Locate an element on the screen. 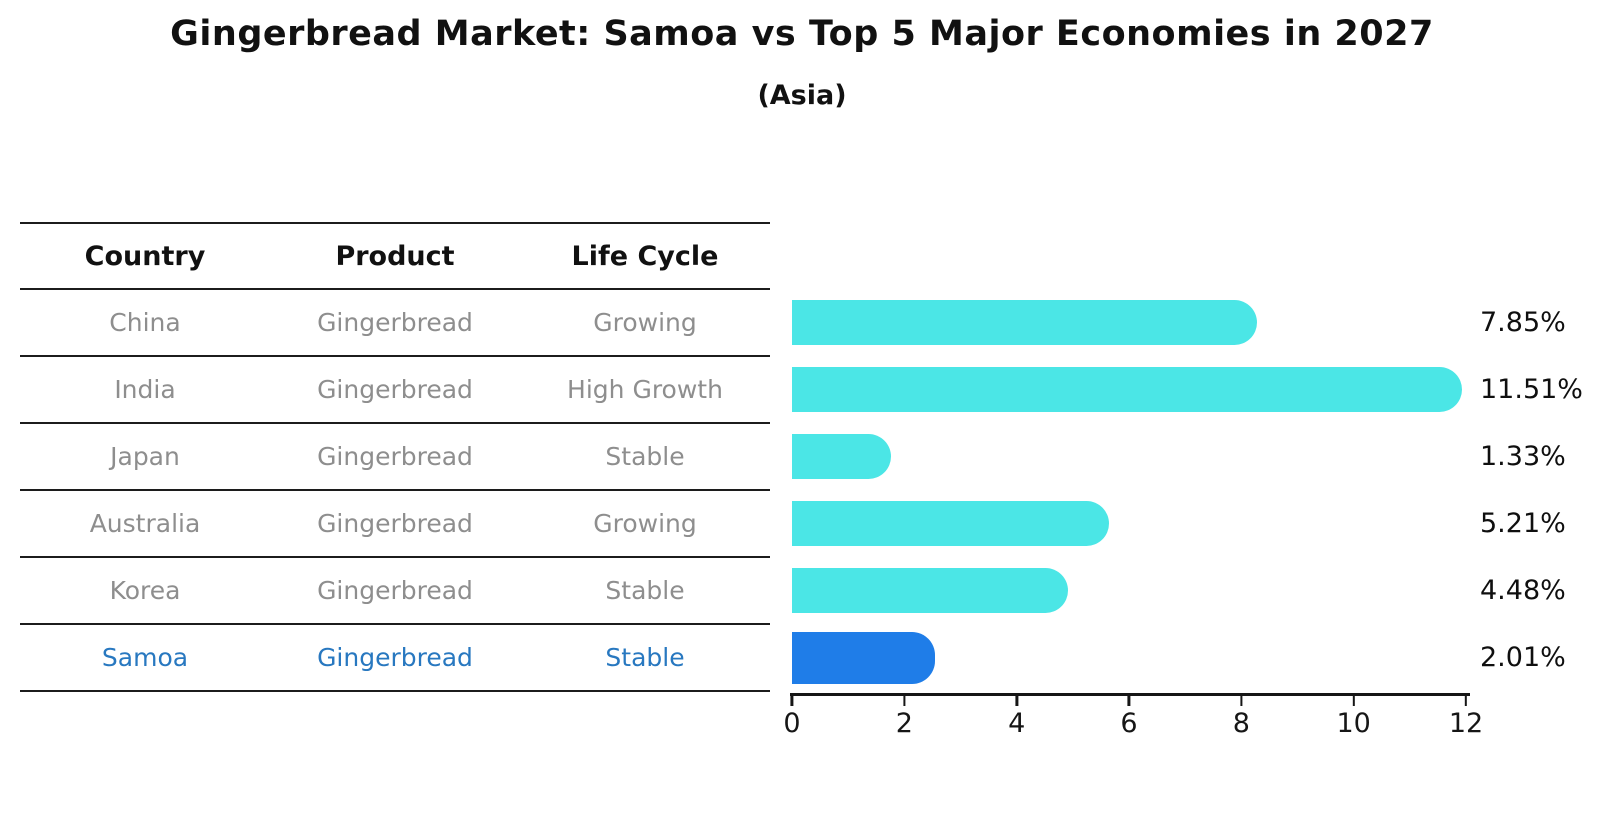 This screenshot has width=1604, height=823. value-label-japan: 1.33% is located at coordinates (1523, 456).